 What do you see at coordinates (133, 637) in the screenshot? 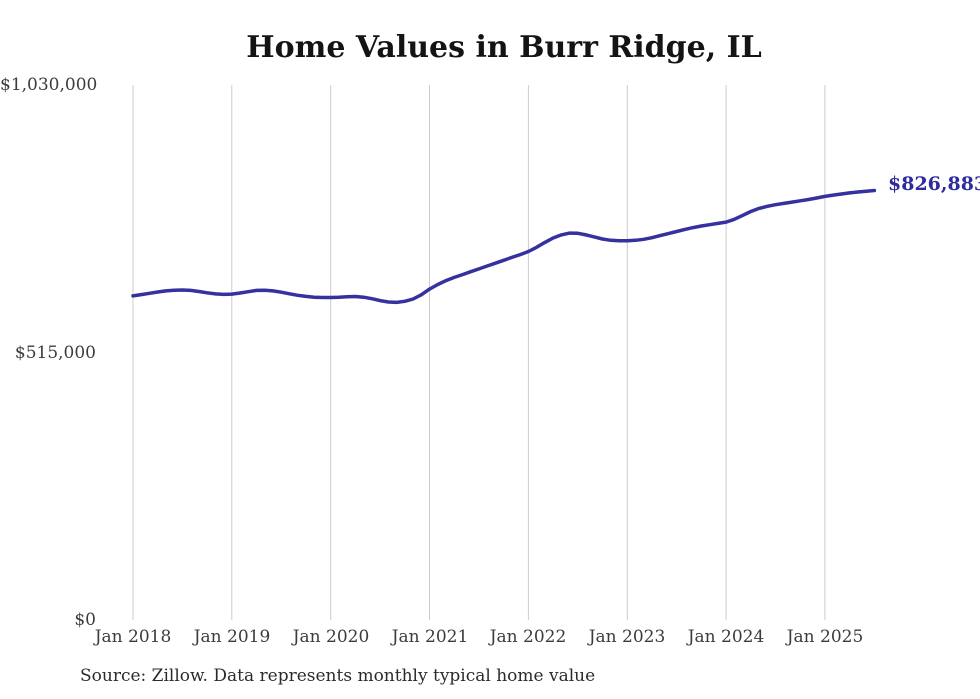
I see `x-tick-label-jan-2018: Jan 2018` at bounding box center [133, 637].